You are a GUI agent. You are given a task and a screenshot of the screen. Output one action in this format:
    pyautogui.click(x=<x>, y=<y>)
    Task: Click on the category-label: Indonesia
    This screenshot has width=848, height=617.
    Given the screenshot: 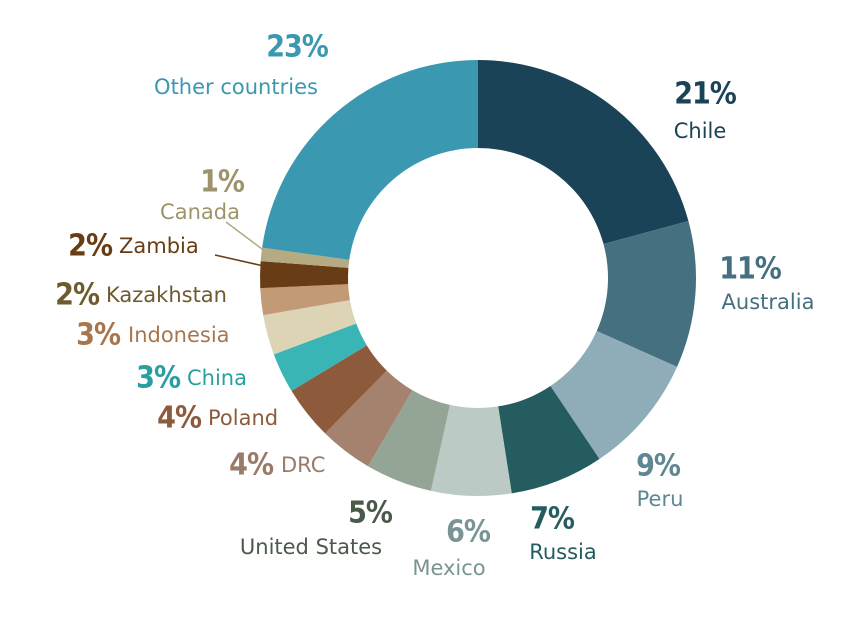 What is the action you would take?
    pyautogui.click(x=179, y=335)
    